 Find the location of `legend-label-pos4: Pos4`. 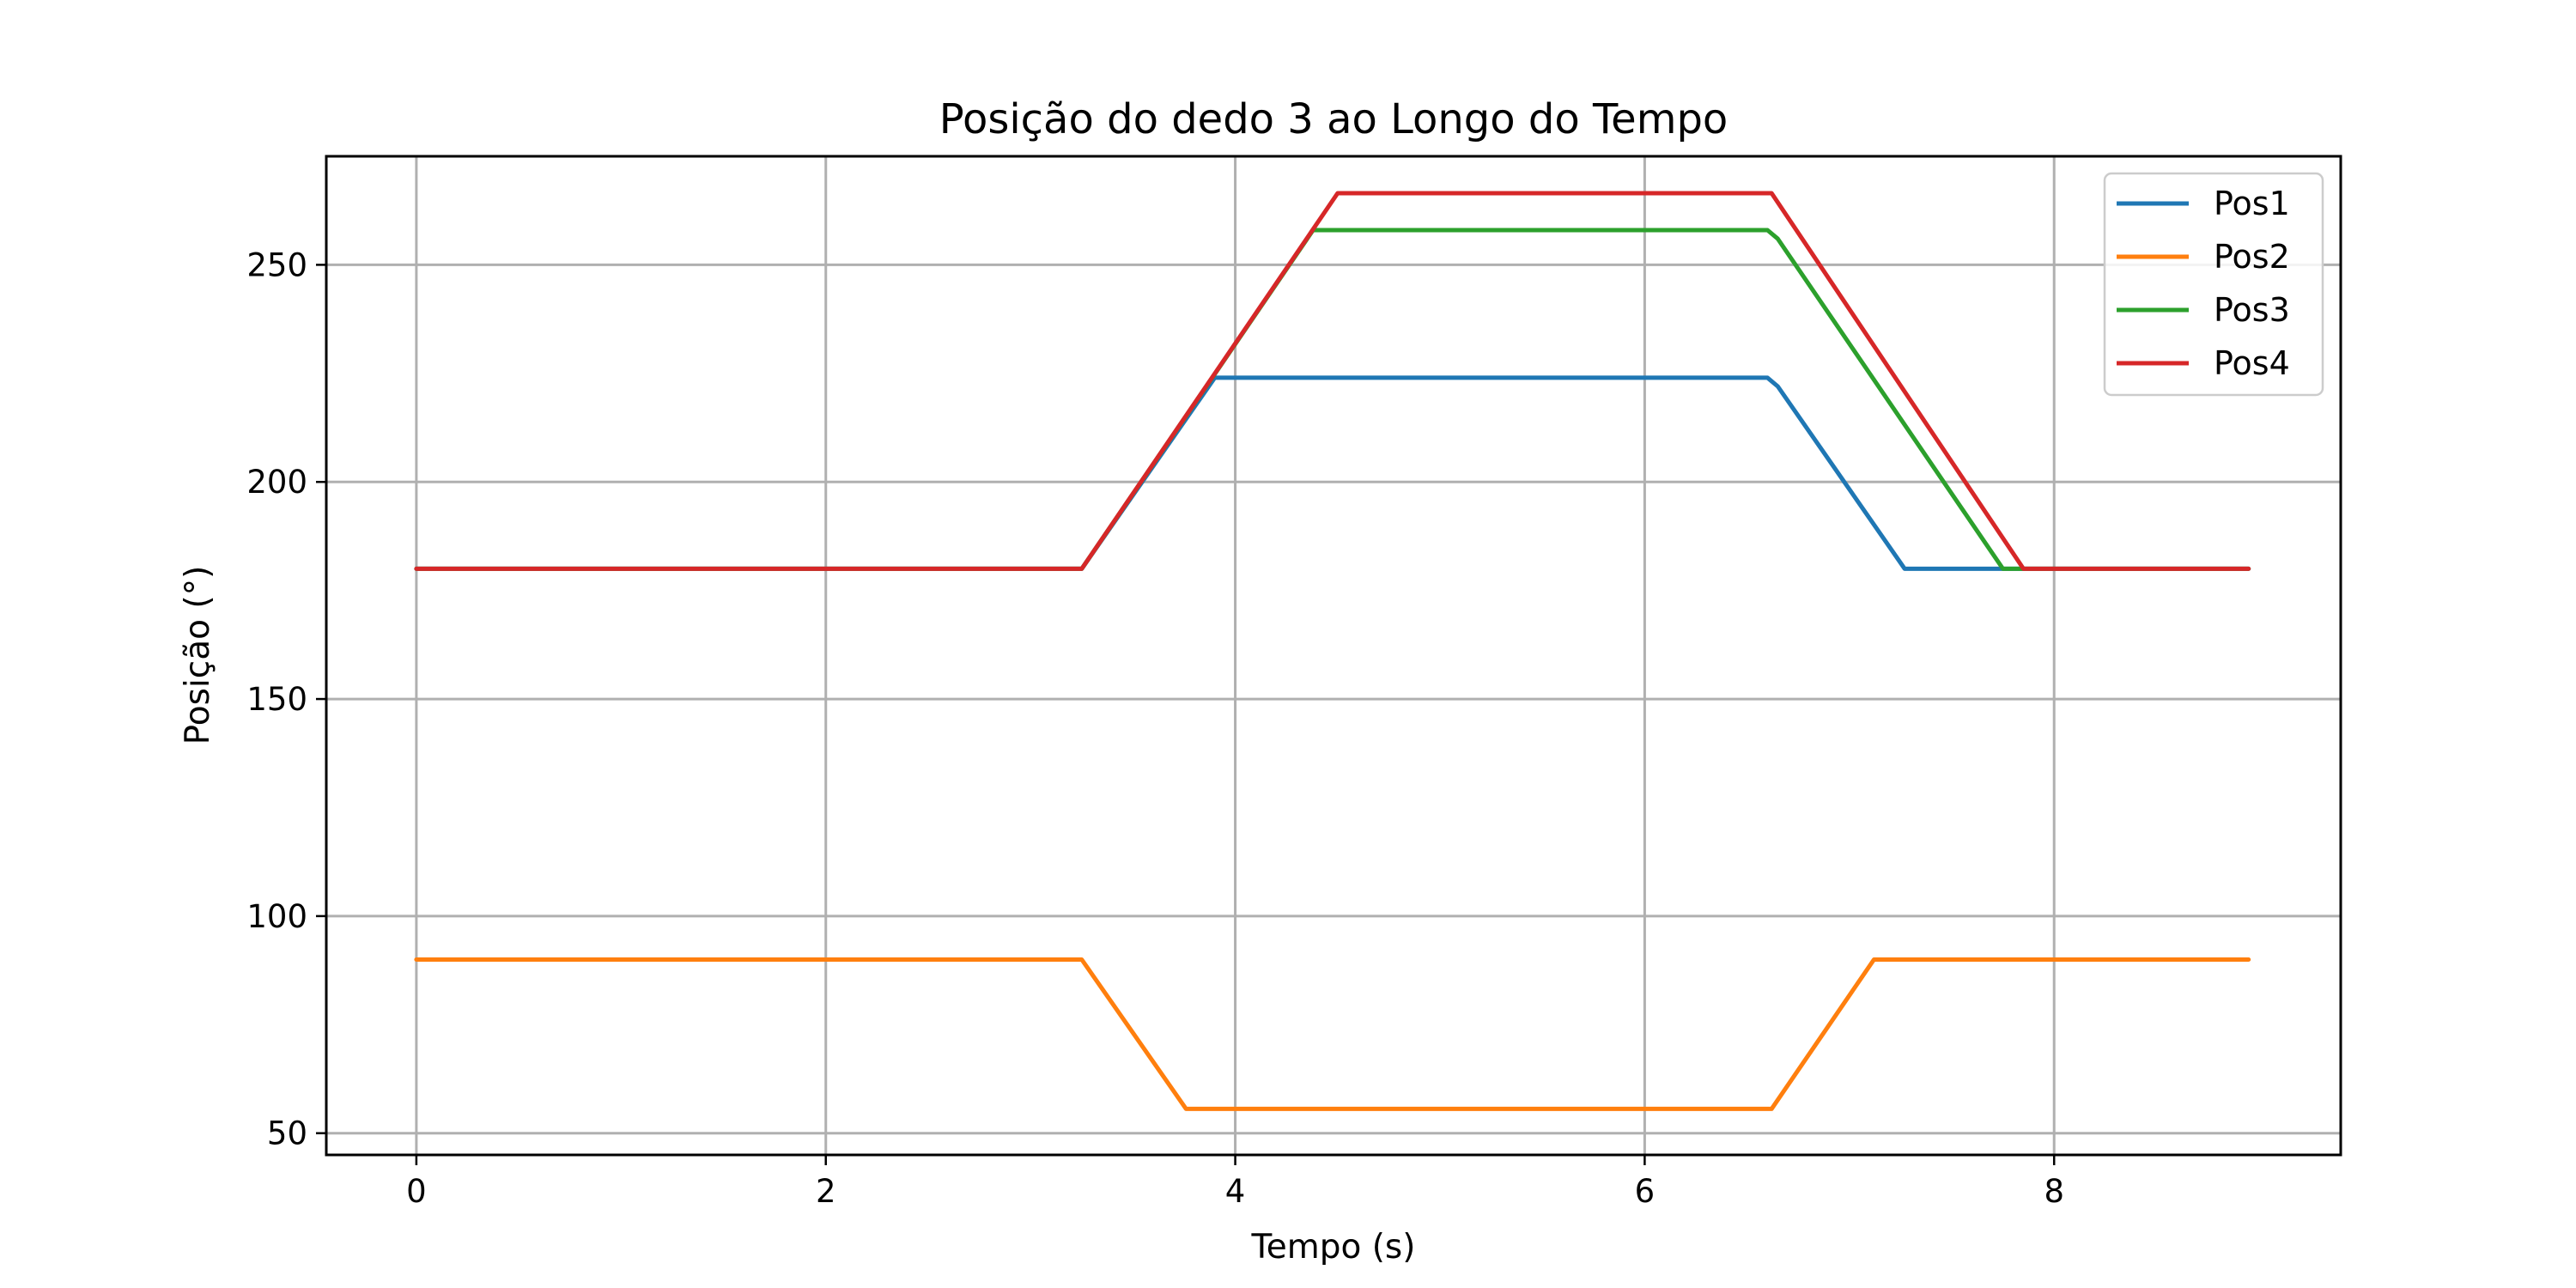

legend-label-pos4: Pos4 is located at coordinates (2252, 363).